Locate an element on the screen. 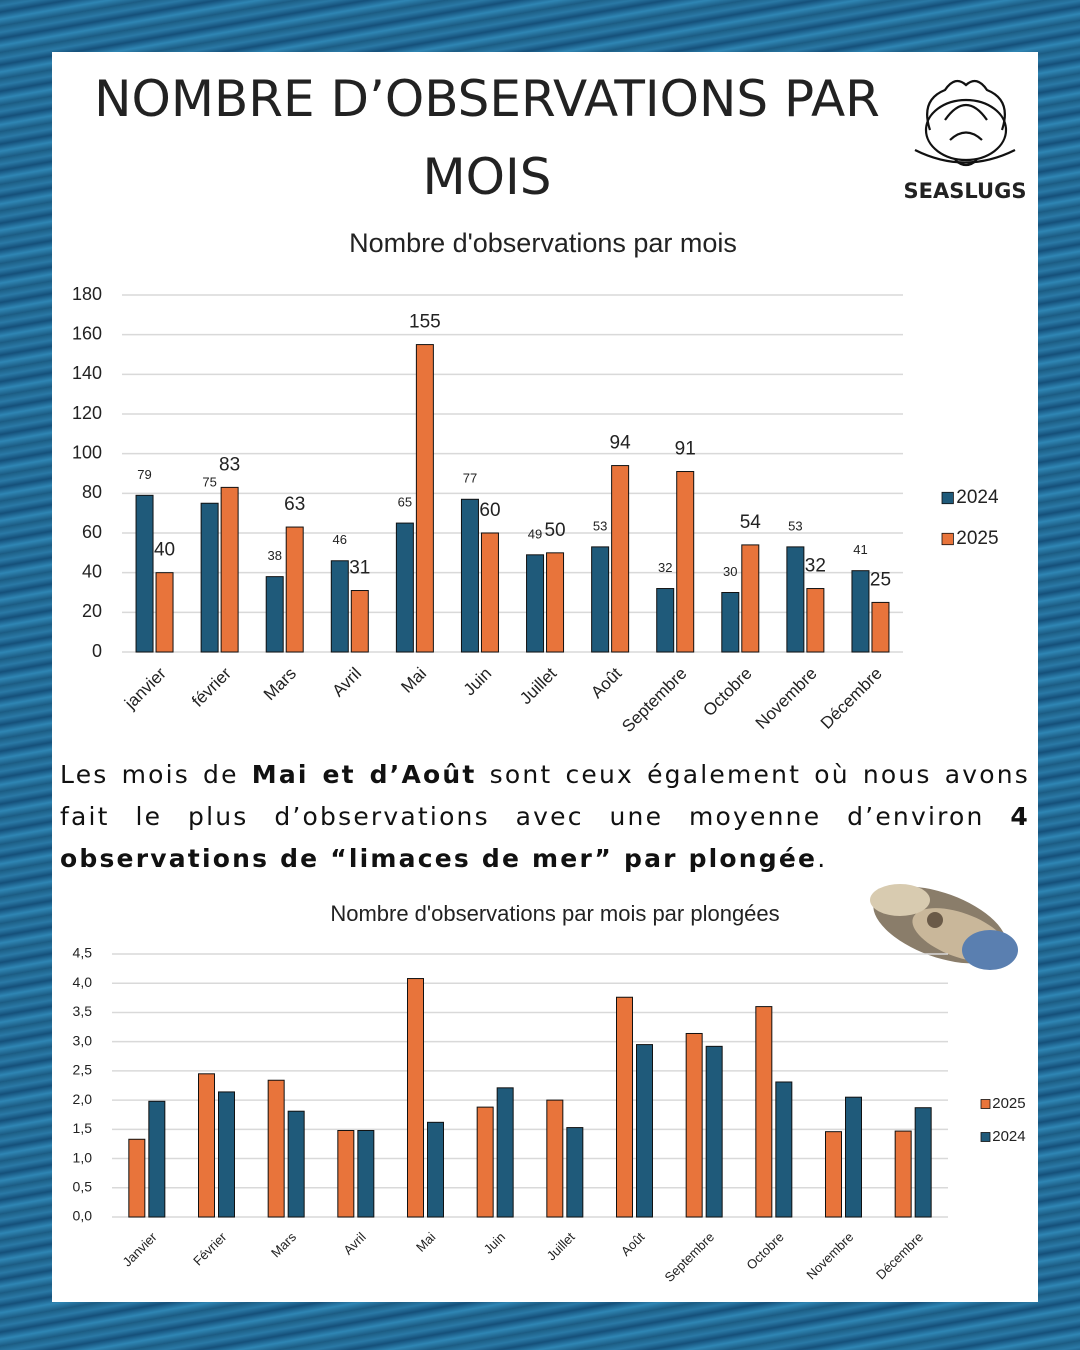  y-tick-label: 2,0 is located at coordinates (83, 1099).